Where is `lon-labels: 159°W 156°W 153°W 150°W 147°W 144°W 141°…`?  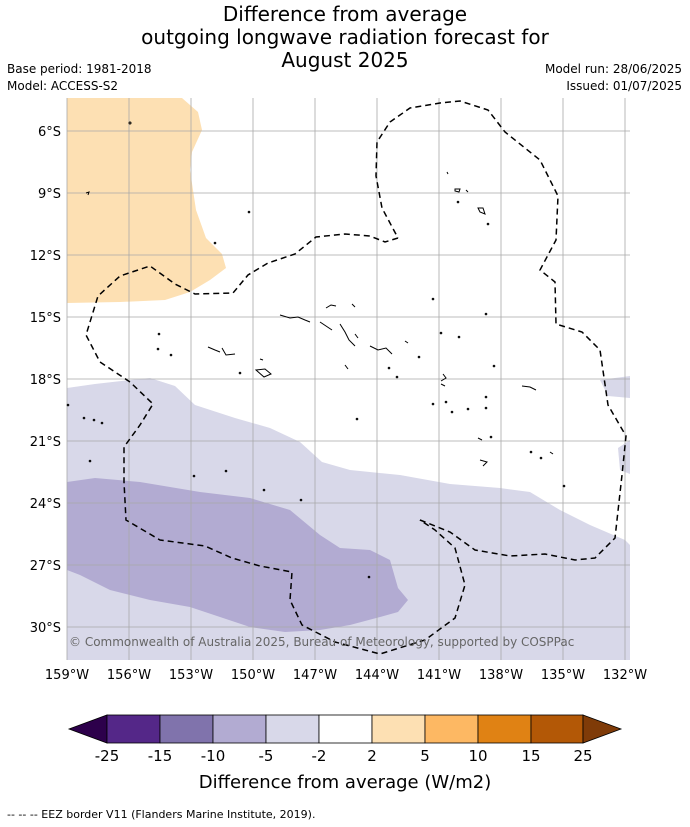
lon-labels: 159°W 156°W 153°W 150°W 147°W 144°W 141°… is located at coordinates (346, 675).